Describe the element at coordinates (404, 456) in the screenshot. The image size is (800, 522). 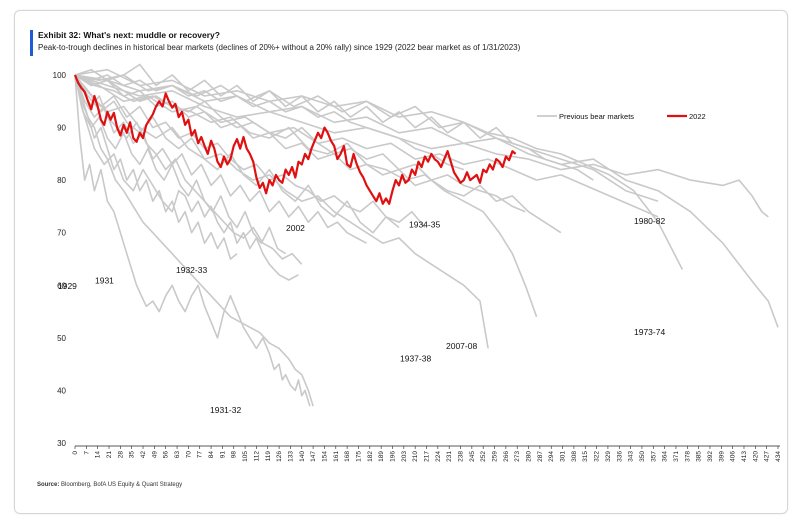
I see `x-tick-label: 203` at that location.